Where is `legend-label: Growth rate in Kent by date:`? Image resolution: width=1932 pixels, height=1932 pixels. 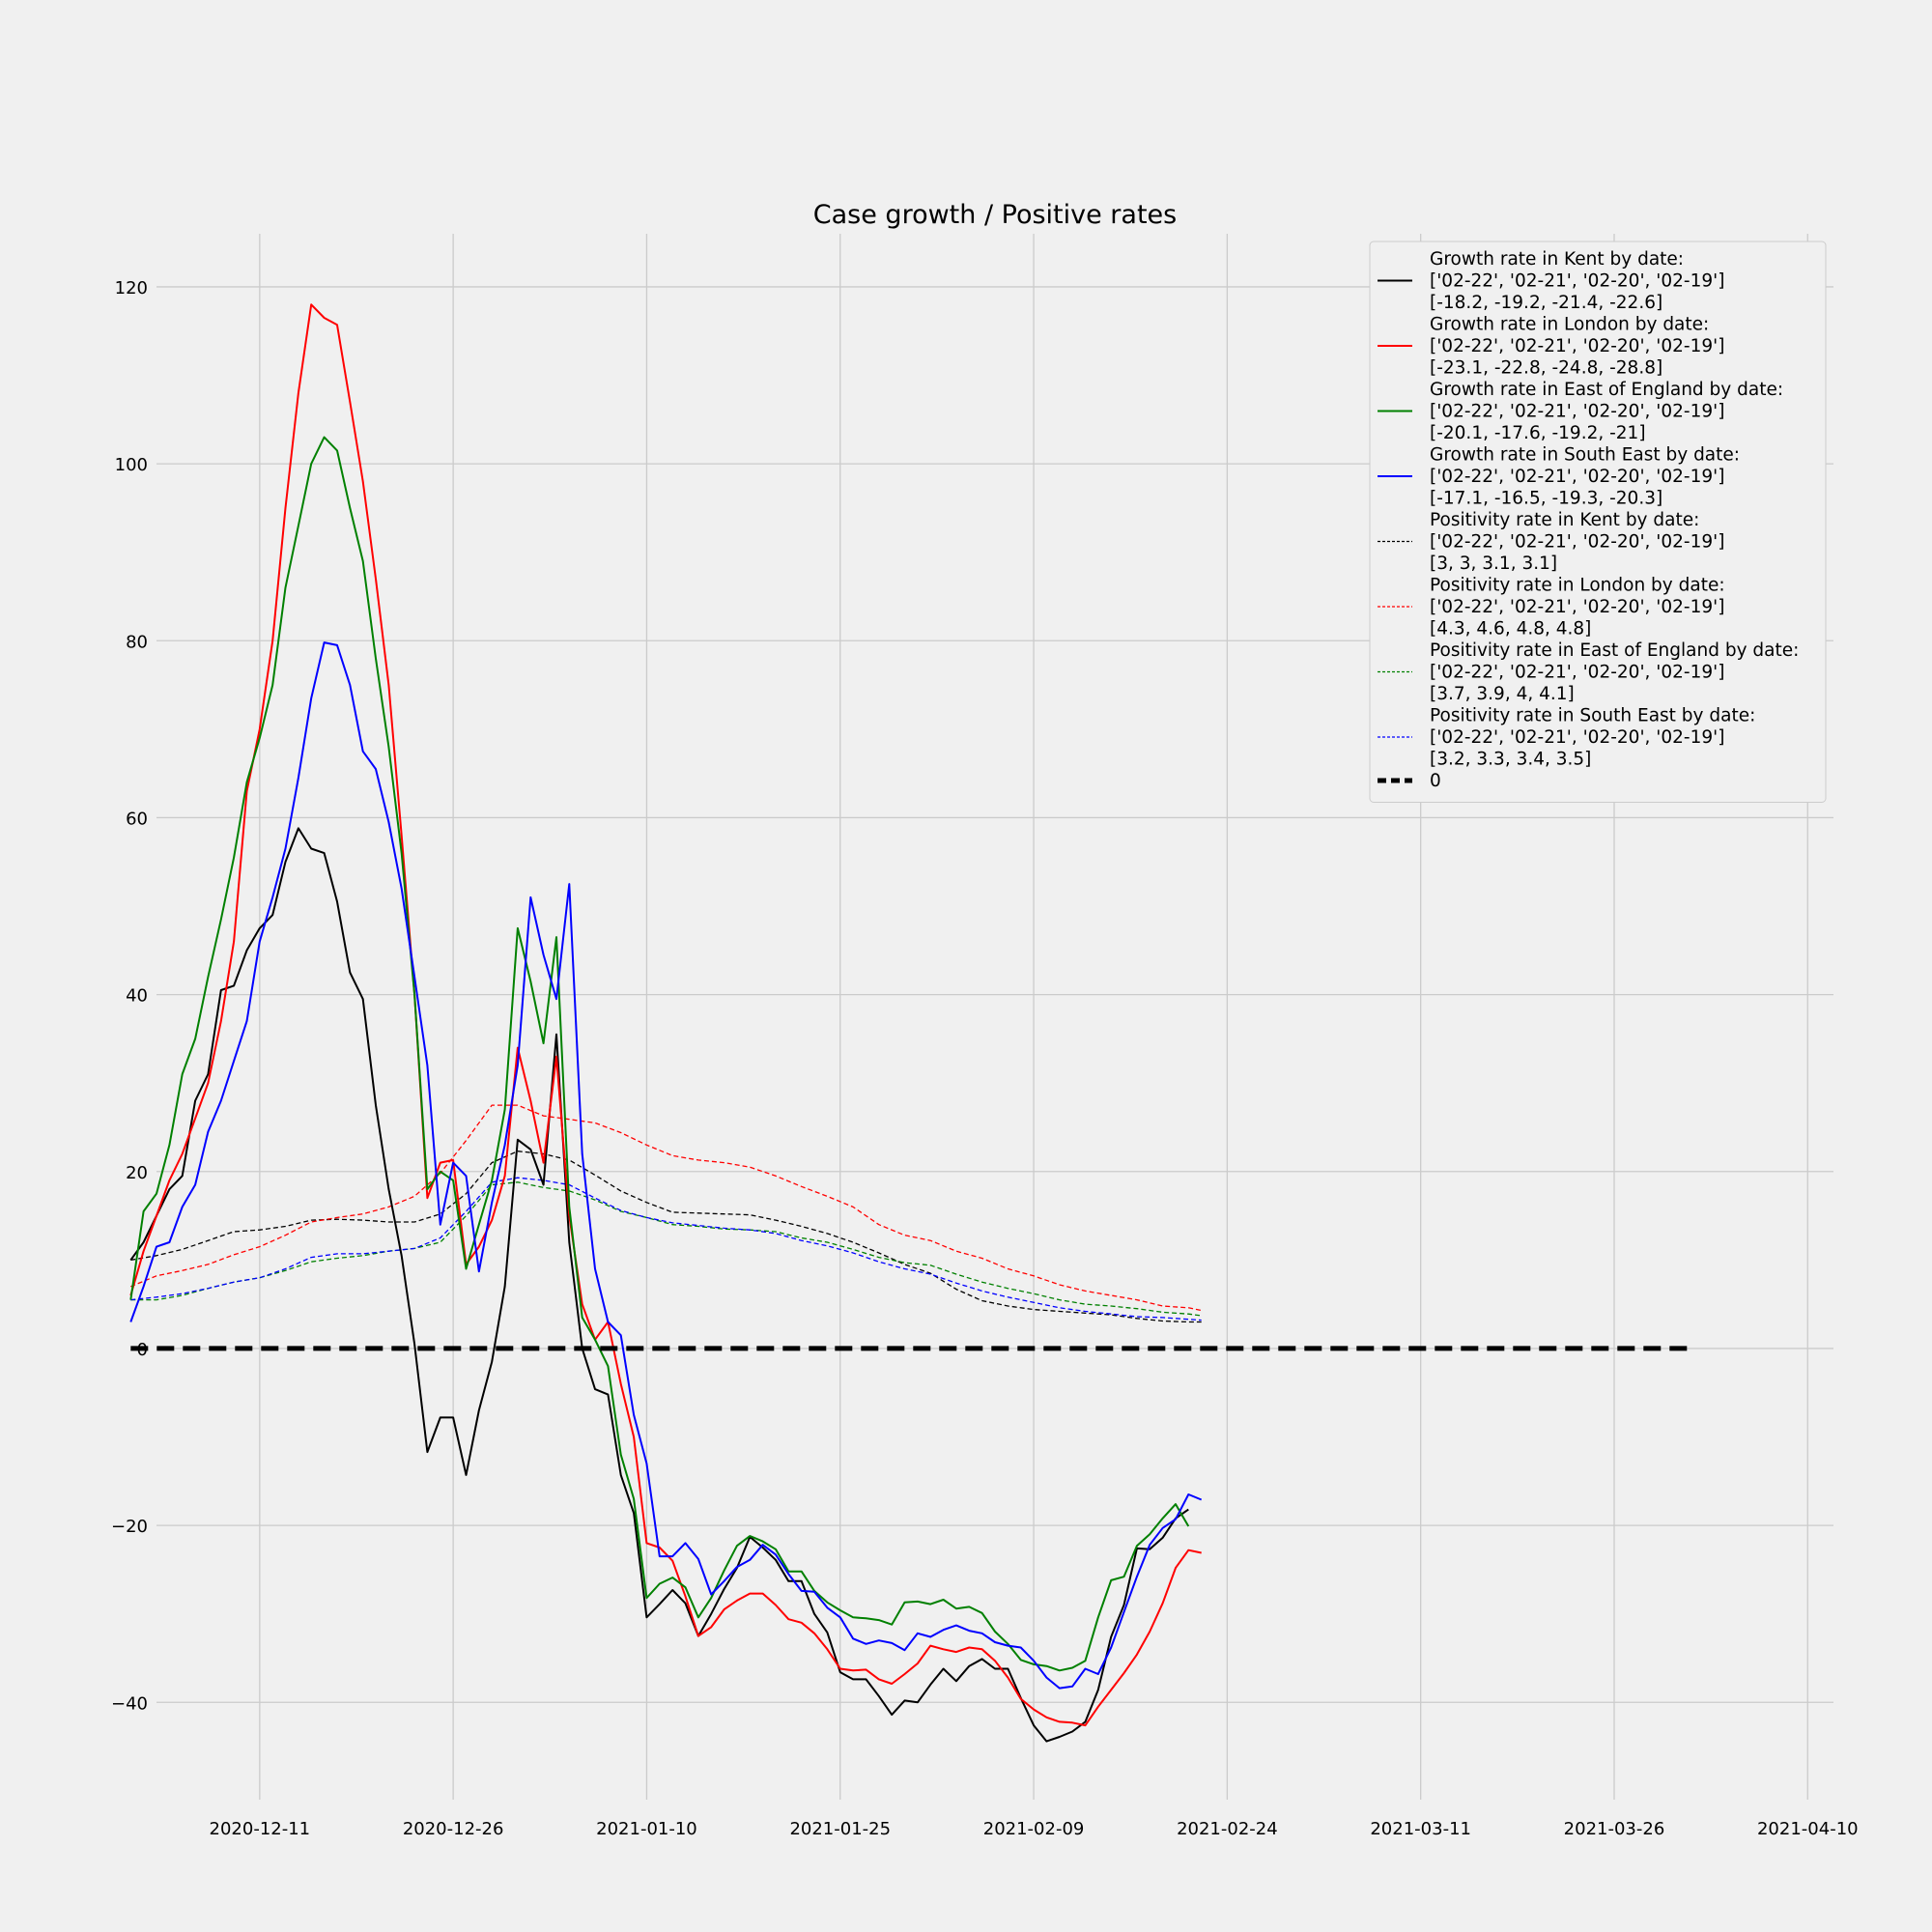
legend-label: Growth rate in Kent by date: is located at coordinates (1557, 259).